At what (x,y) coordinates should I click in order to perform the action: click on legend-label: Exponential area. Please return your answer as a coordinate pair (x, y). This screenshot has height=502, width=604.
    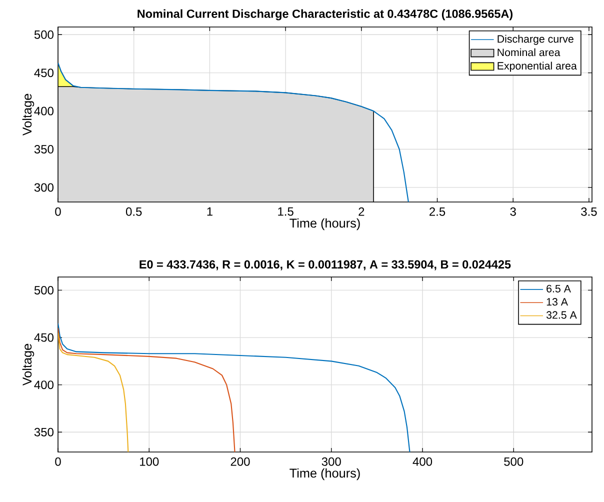
    Looking at the image, I should click on (537, 67).